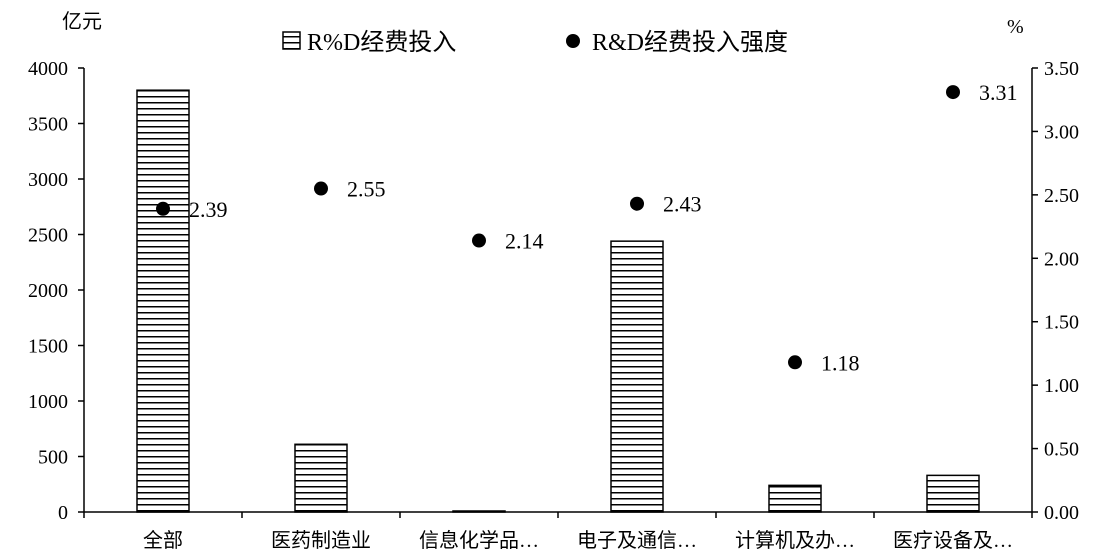 Image resolution: width=1103 pixels, height=556 pixels. What do you see at coordinates (1015, 27) in the screenshot?
I see `right-axis-unit: %` at bounding box center [1015, 27].